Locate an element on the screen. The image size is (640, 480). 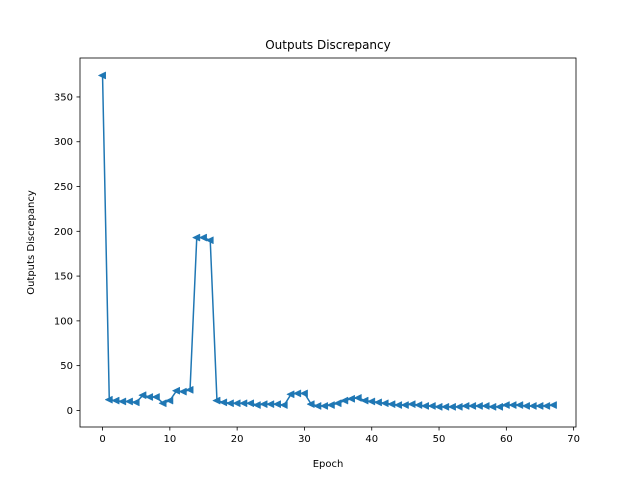
y-tick-label: 250 is located at coordinates (63, 187).